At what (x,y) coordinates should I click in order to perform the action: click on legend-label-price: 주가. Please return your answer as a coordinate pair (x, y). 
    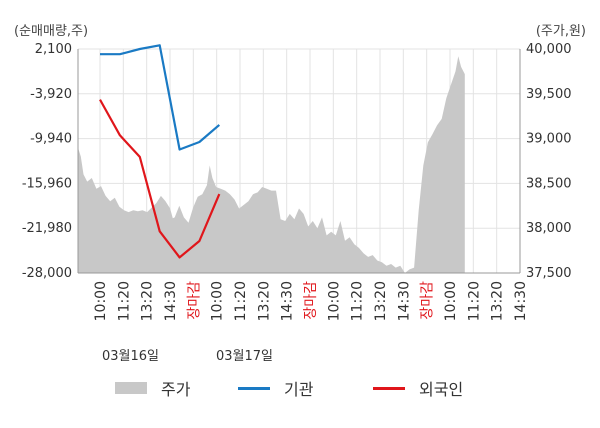
    Looking at the image, I should click on (176, 389).